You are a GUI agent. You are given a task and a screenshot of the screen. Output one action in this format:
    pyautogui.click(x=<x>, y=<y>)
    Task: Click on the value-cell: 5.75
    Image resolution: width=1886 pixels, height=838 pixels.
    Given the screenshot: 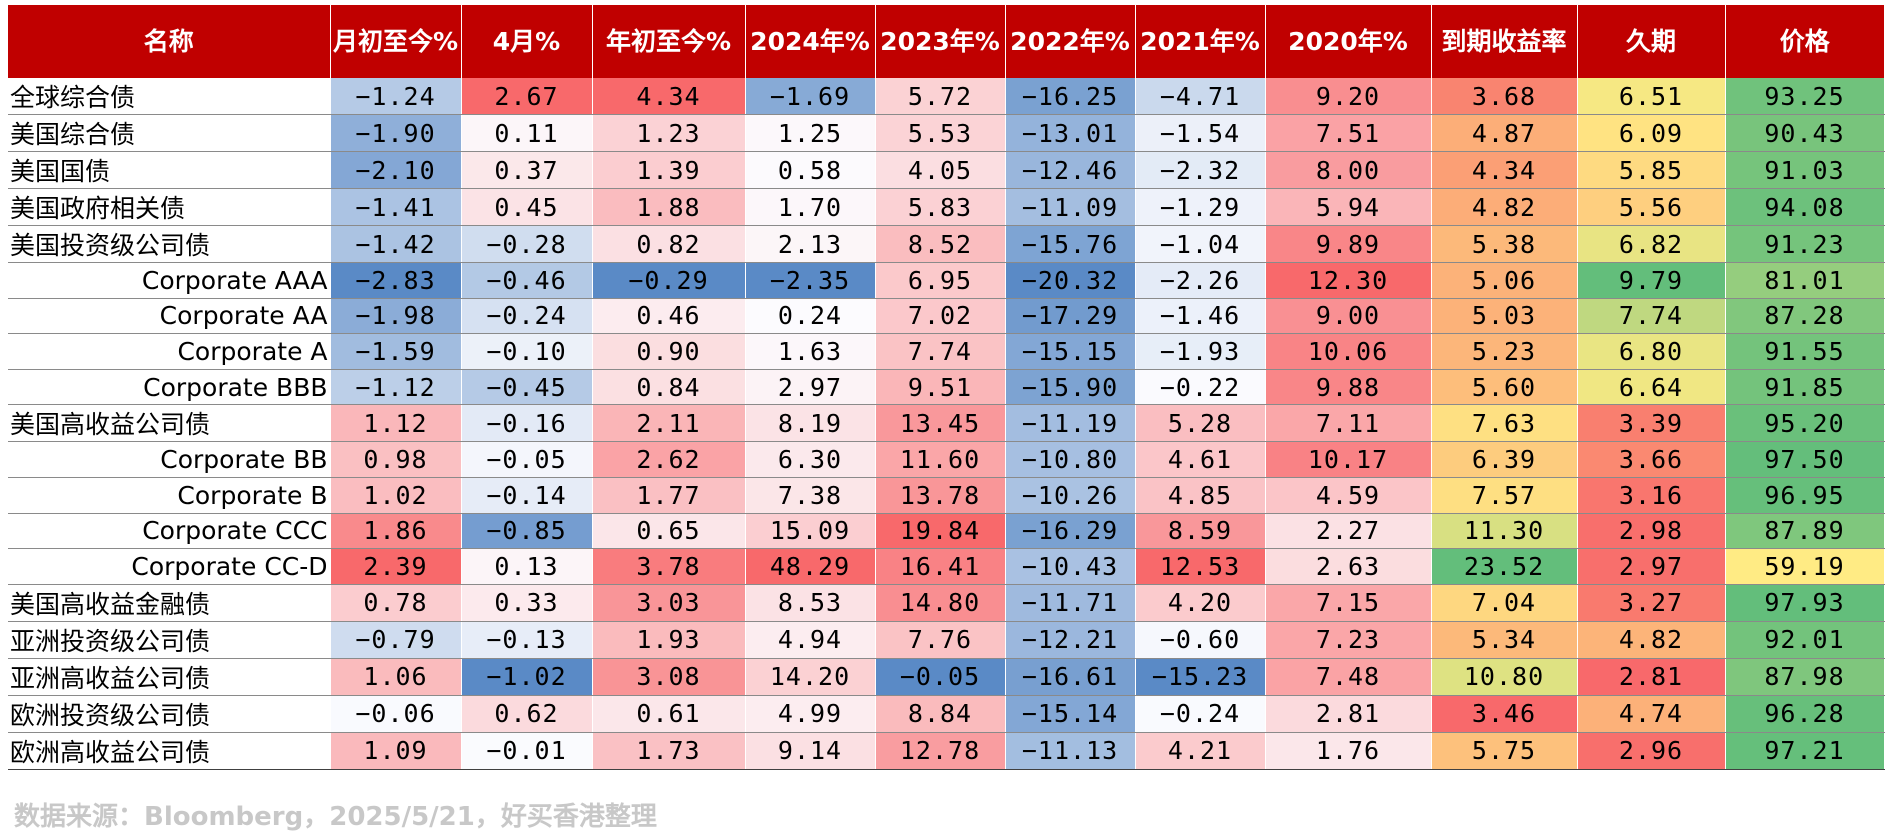 What is the action you would take?
    pyautogui.click(x=1504, y=751)
    